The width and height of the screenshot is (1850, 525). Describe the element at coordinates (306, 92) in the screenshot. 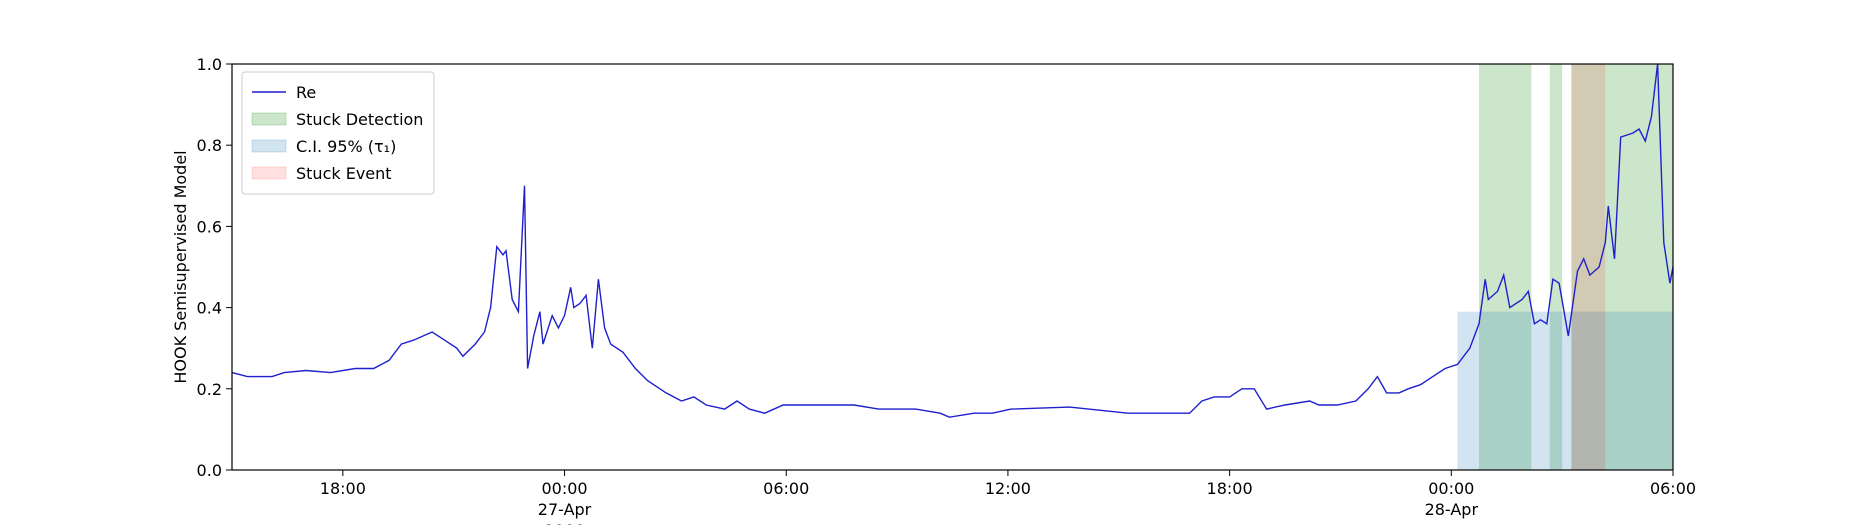

I see `legend-label: Re` at that location.